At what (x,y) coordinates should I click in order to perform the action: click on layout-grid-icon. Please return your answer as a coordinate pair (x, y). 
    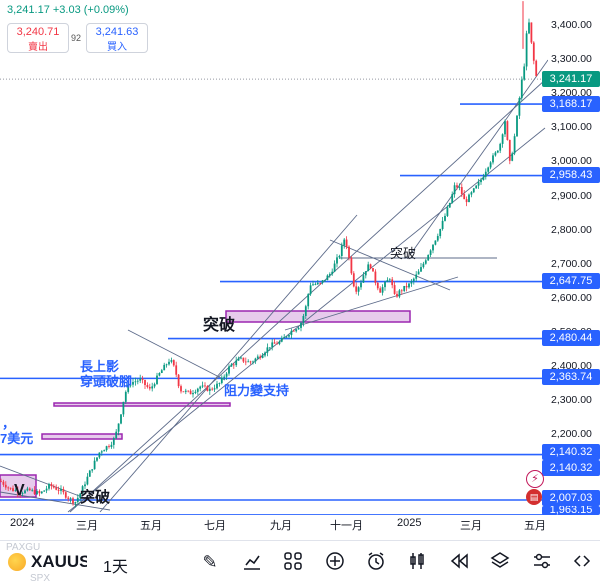
    Looking at the image, I should click on (293, 562).